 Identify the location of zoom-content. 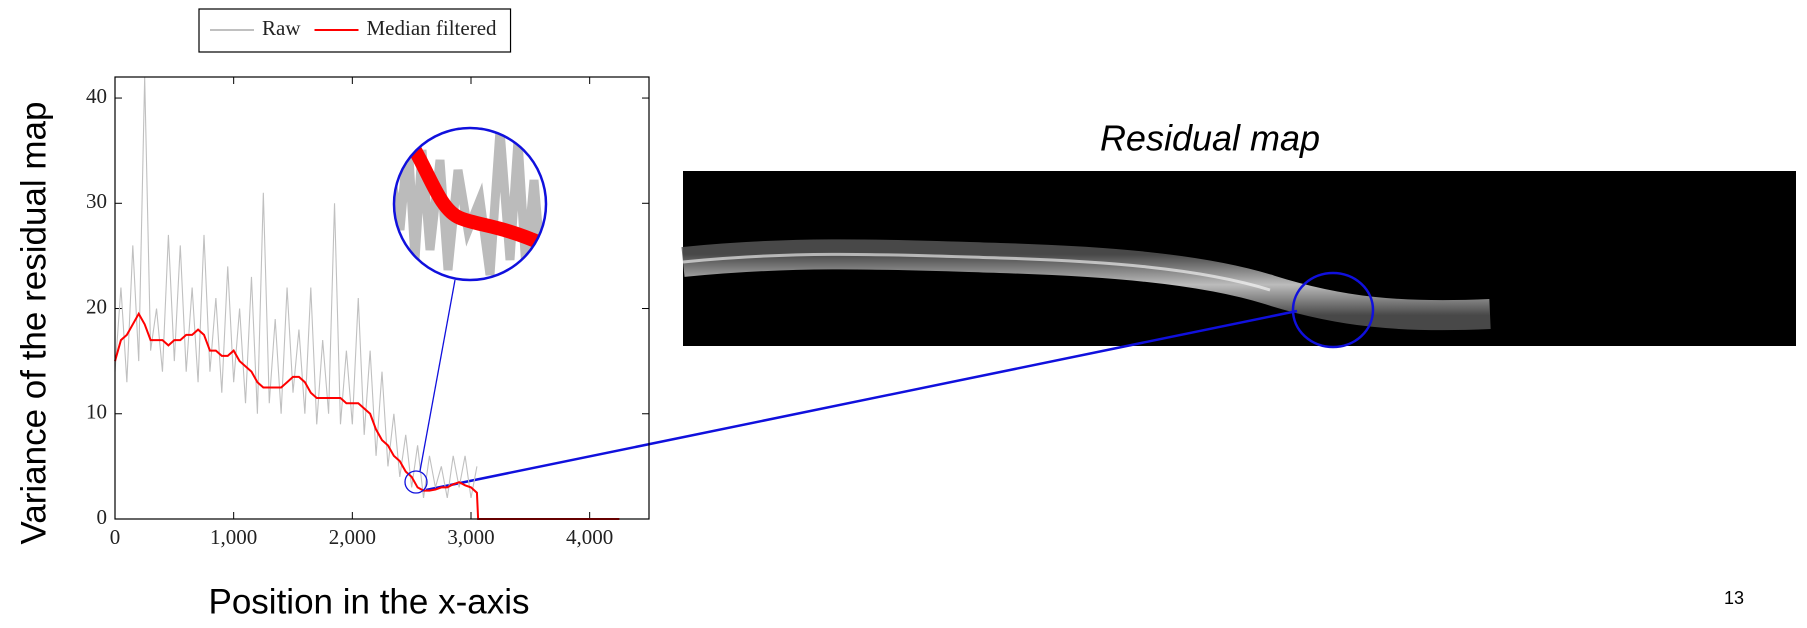
(470, 202).